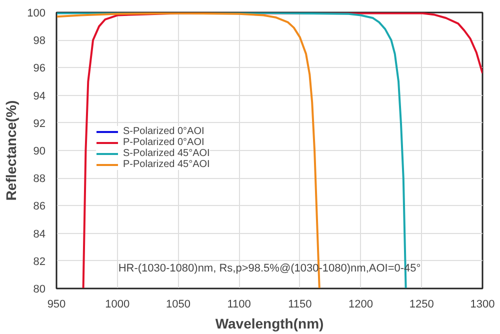 Image resolution: width=500 pixels, height=334 pixels. What do you see at coordinates (178, 304) in the screenshot?
I see `x-tick-label: 1050` at bounding box center [178, 304].